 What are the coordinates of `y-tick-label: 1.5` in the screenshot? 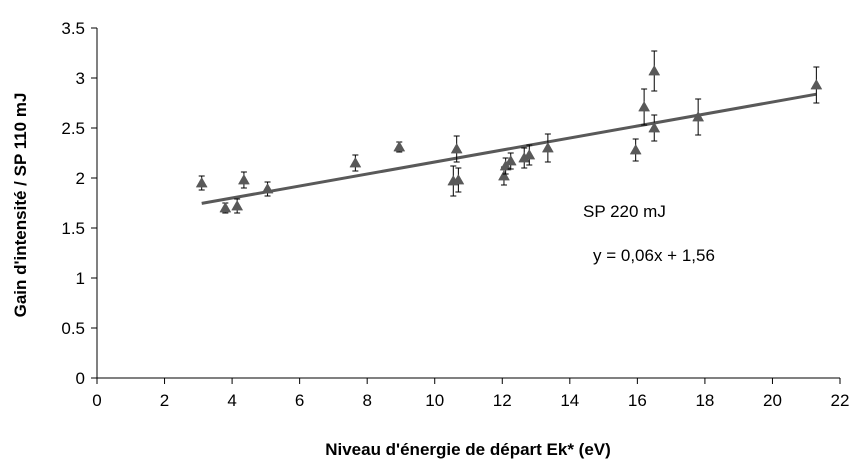 It's located at (73, 228).